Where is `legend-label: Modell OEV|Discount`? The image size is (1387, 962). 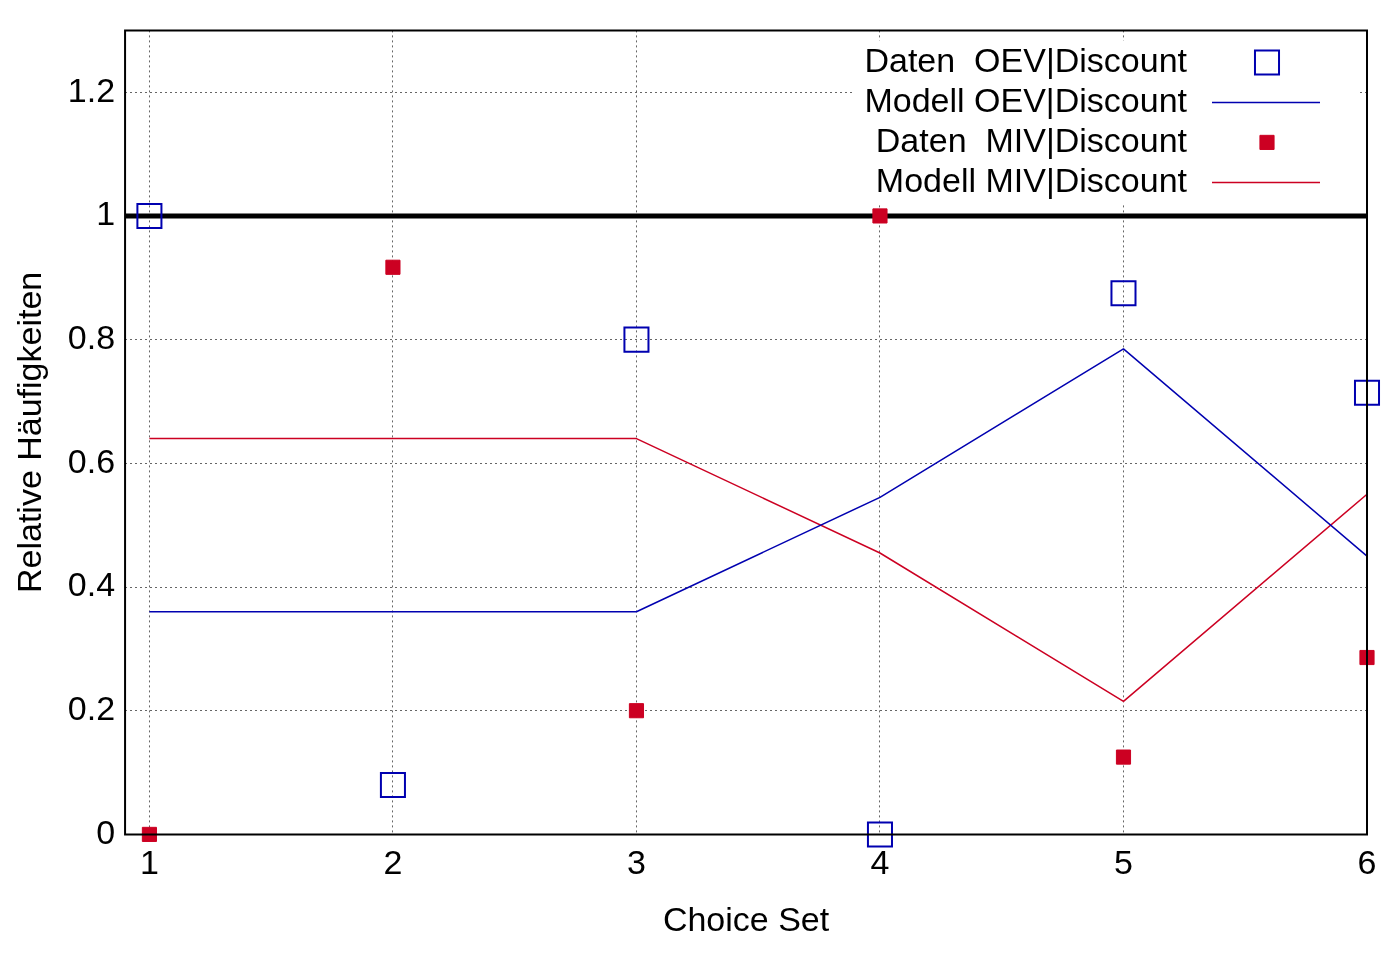
legend-label: Modell OEV|Discount is located at coordinates (1026, 99).